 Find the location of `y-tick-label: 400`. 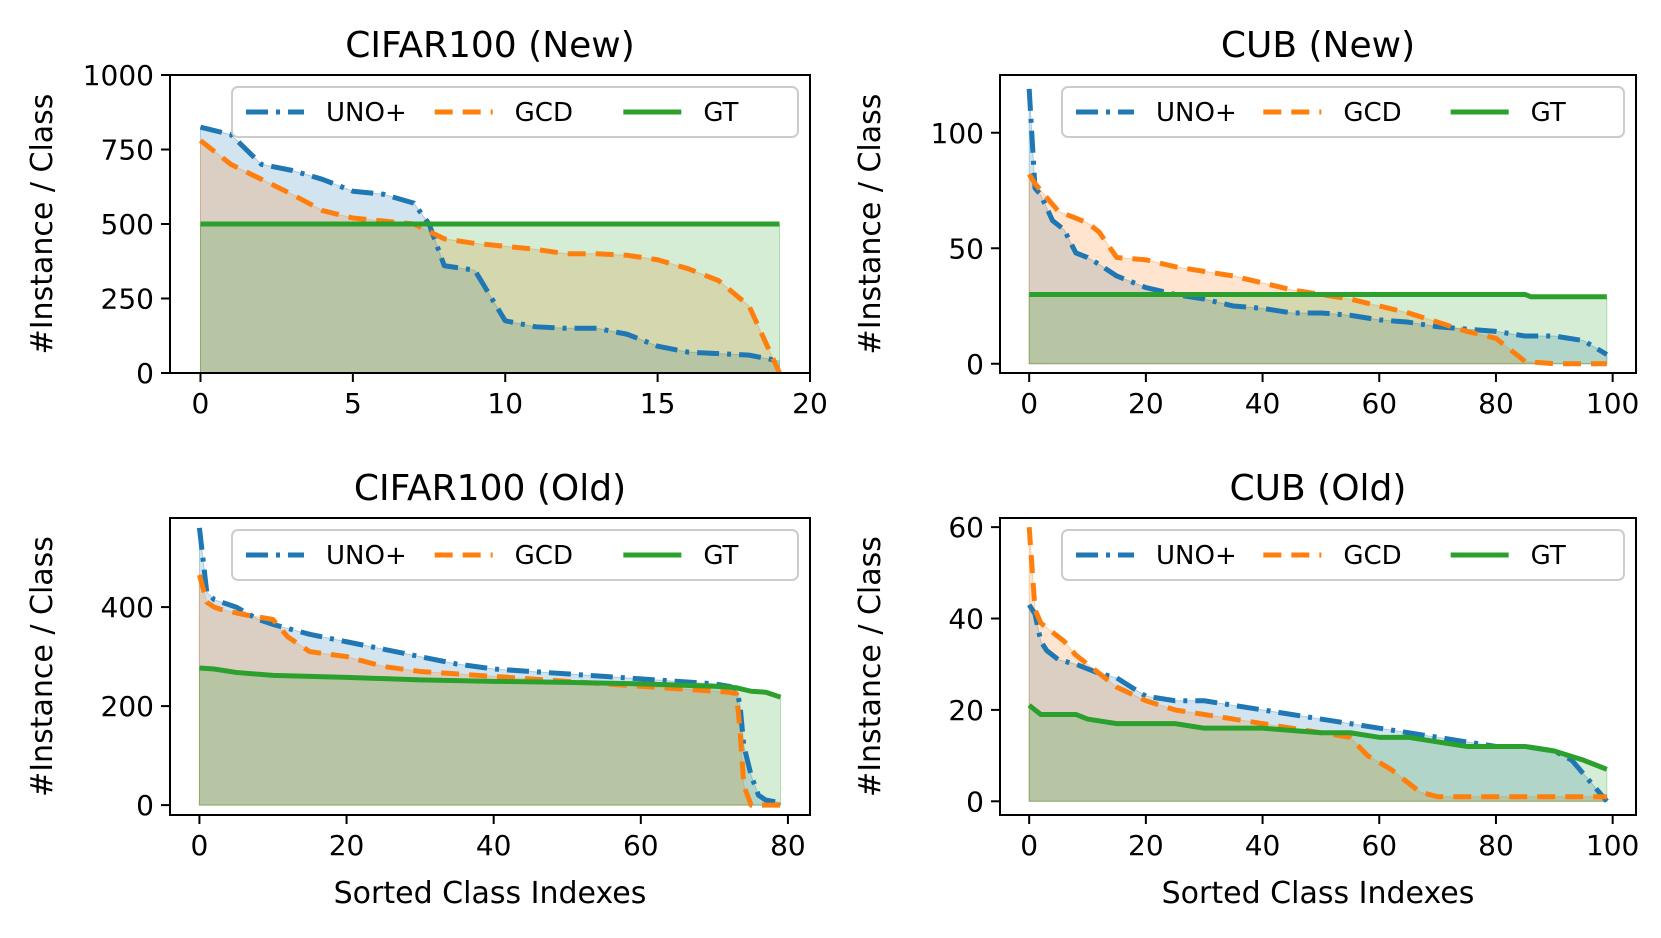

y-tick-label: 400 is located at coordinates (127, 607).